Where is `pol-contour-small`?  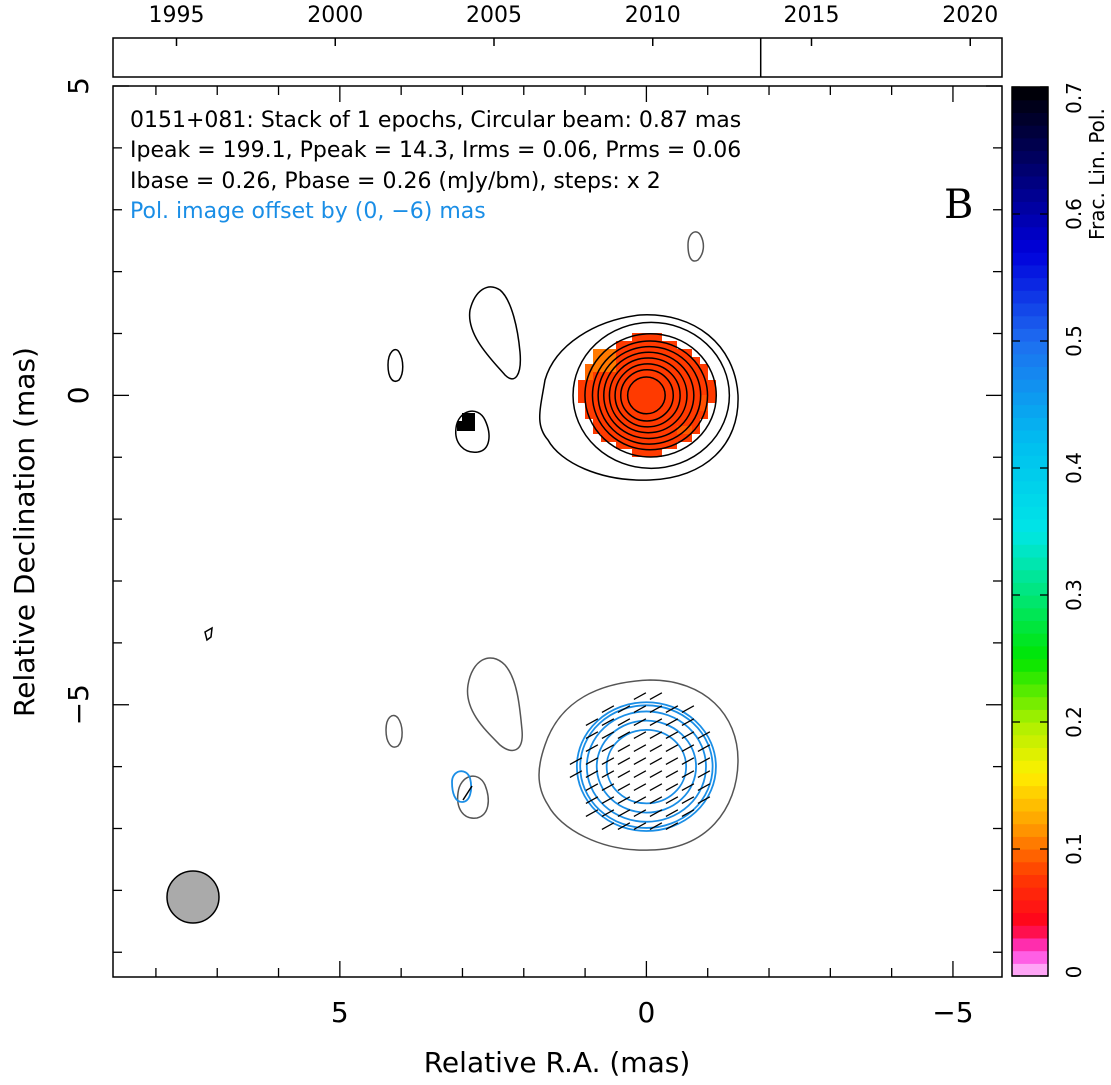 pol-contour-small is located at coordinates (462, 786).